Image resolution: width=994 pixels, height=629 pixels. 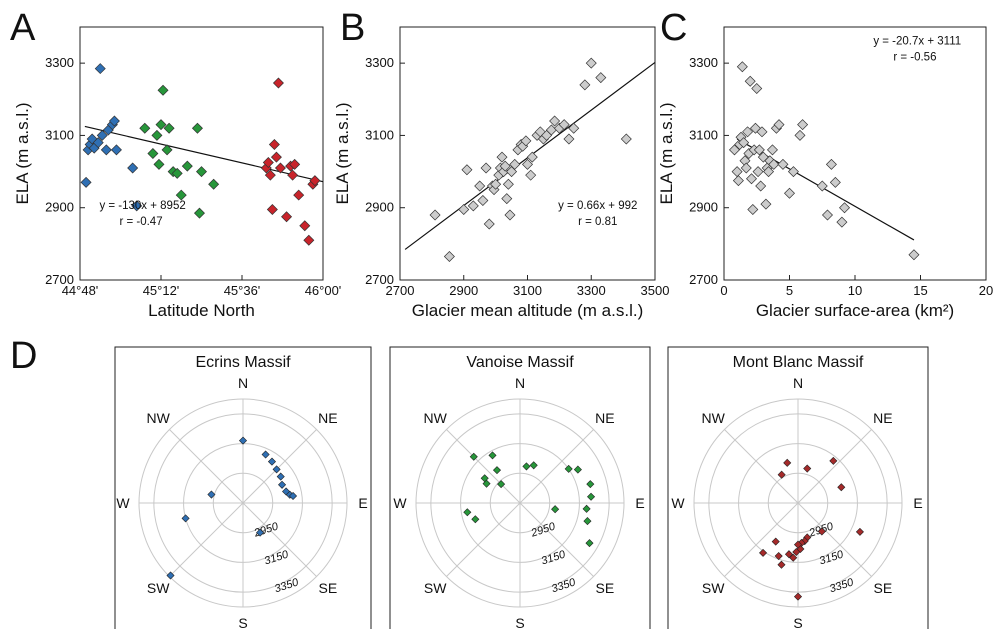 What do you see at coordinates (80, 290) in the screenshot?
I see `x-tick-label: 44°48'` at bounding box center [80, 290].